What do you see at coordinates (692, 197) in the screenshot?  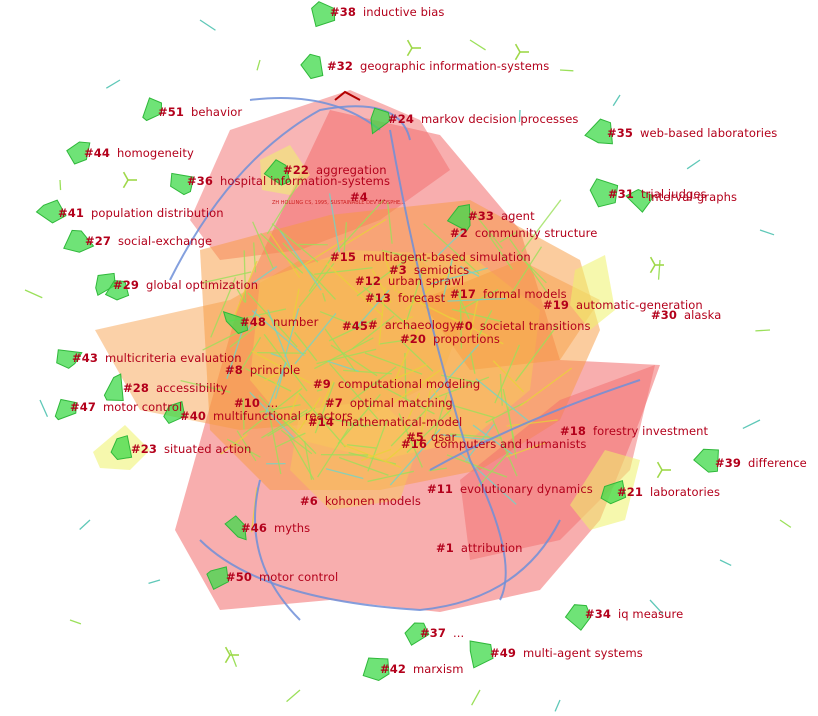 I see `cluster-name: interval-graphs` at bounding box center [692, 197].